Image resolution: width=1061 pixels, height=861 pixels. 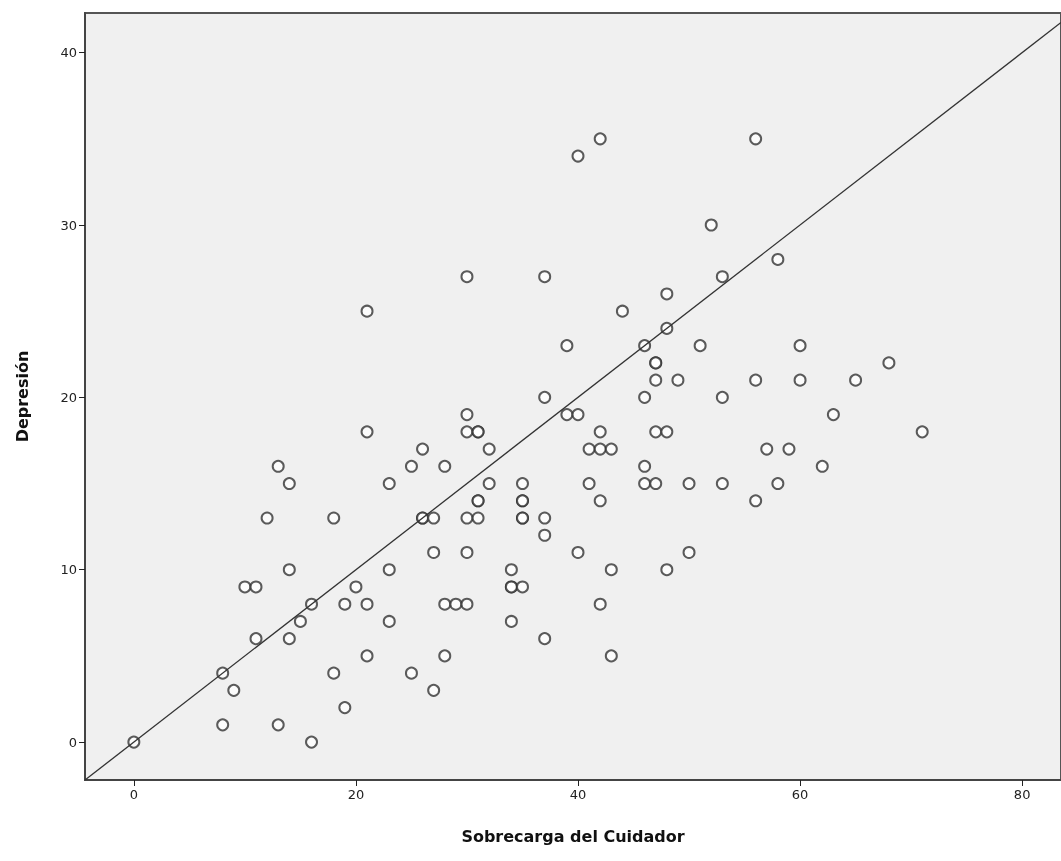 What do you see at coordinates (356, 794) in the screenshot?
I see `x-tick-label: 20` at bounding box center [356, 794].